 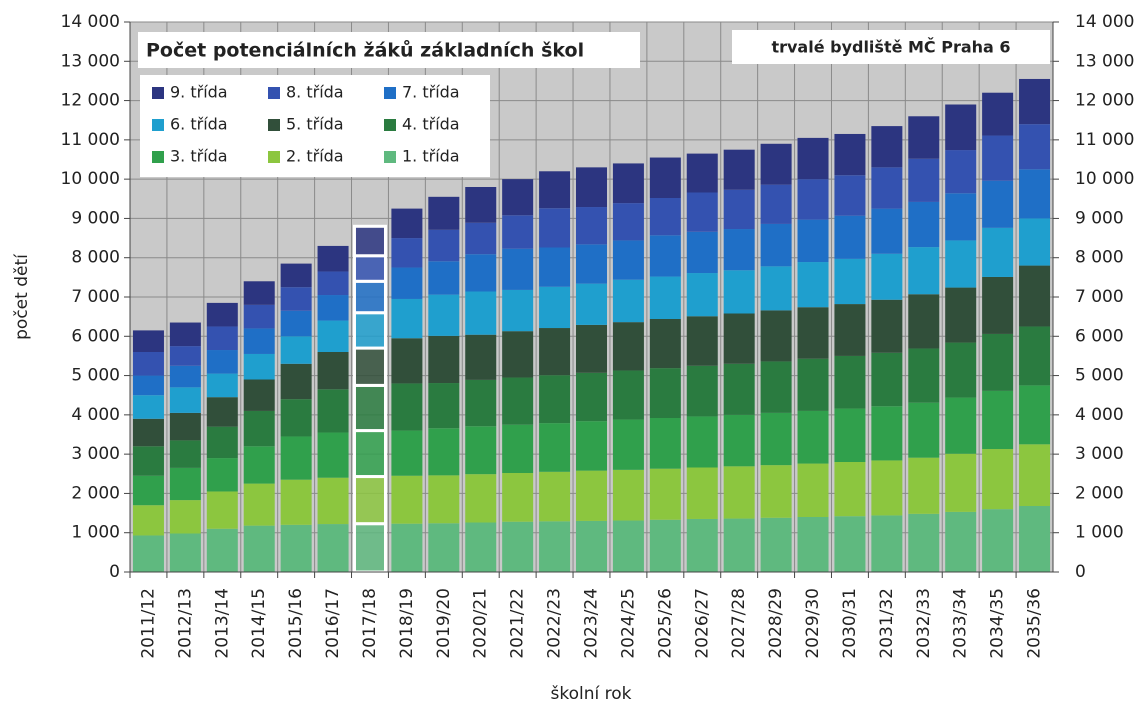 I want to click on y-tick-label: 14 000, so click(x=90, y=22).